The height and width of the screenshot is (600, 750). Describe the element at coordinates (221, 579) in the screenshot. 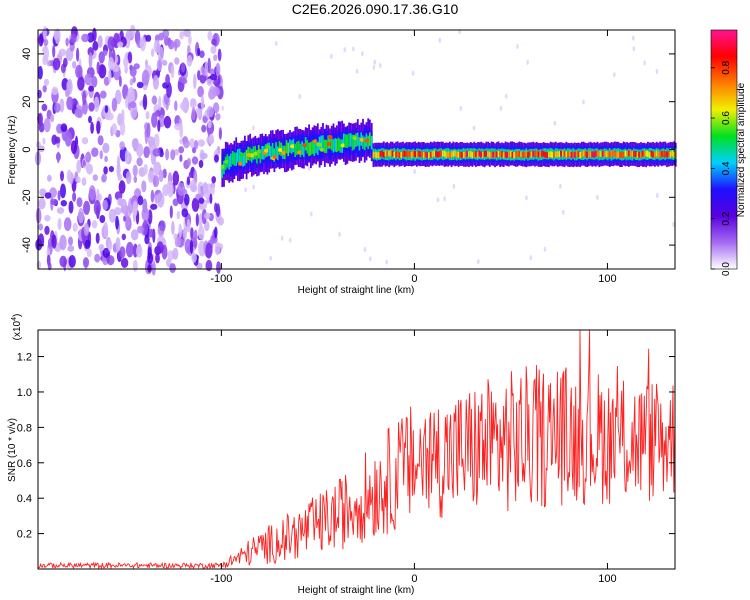

I see `snr-xtick-label: -100` at that location.